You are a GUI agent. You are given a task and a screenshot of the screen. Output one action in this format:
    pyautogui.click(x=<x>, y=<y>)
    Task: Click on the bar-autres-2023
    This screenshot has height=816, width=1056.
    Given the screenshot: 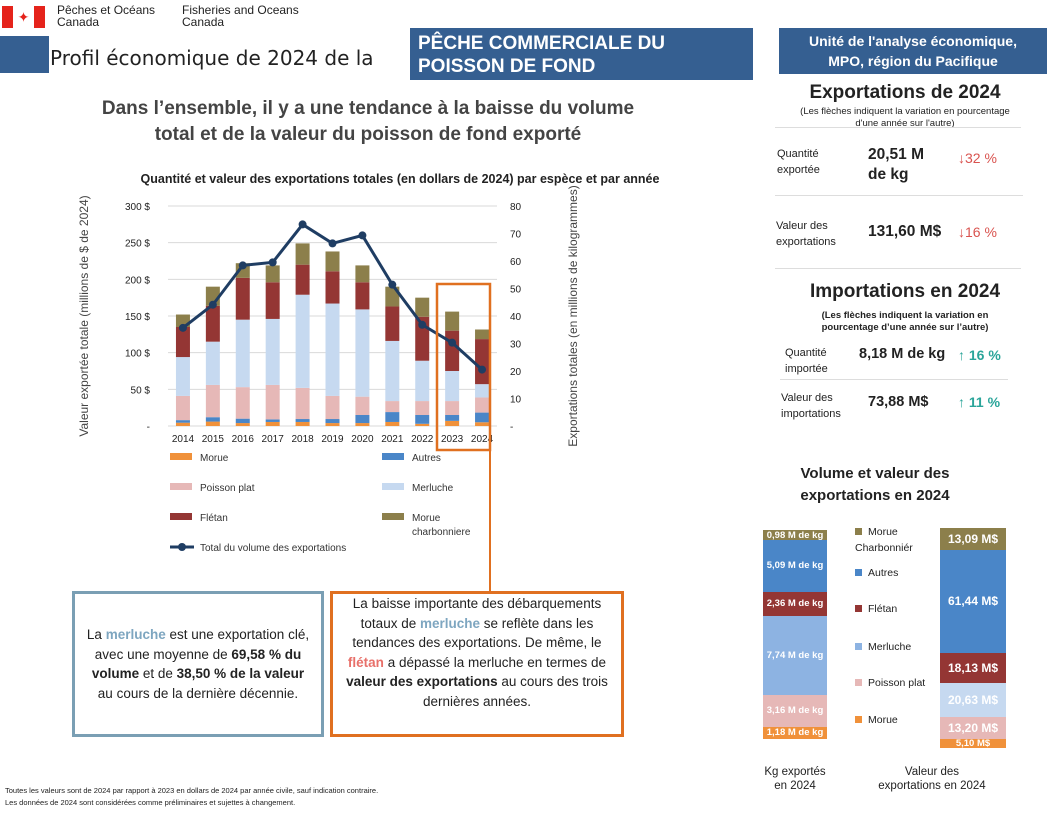 What is the action you would take?
    pyautogui.click(x=452, y=418)
    